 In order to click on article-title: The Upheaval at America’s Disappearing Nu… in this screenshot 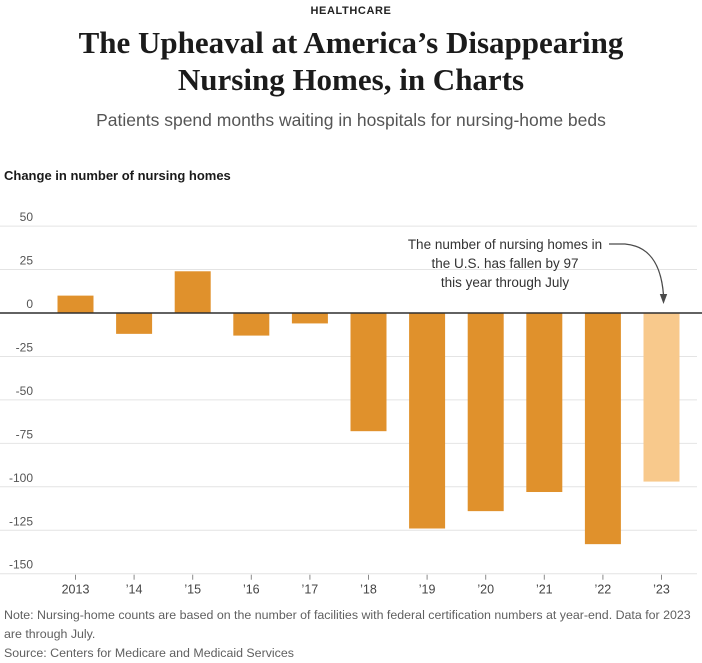, I will do `click(351, 61)`.